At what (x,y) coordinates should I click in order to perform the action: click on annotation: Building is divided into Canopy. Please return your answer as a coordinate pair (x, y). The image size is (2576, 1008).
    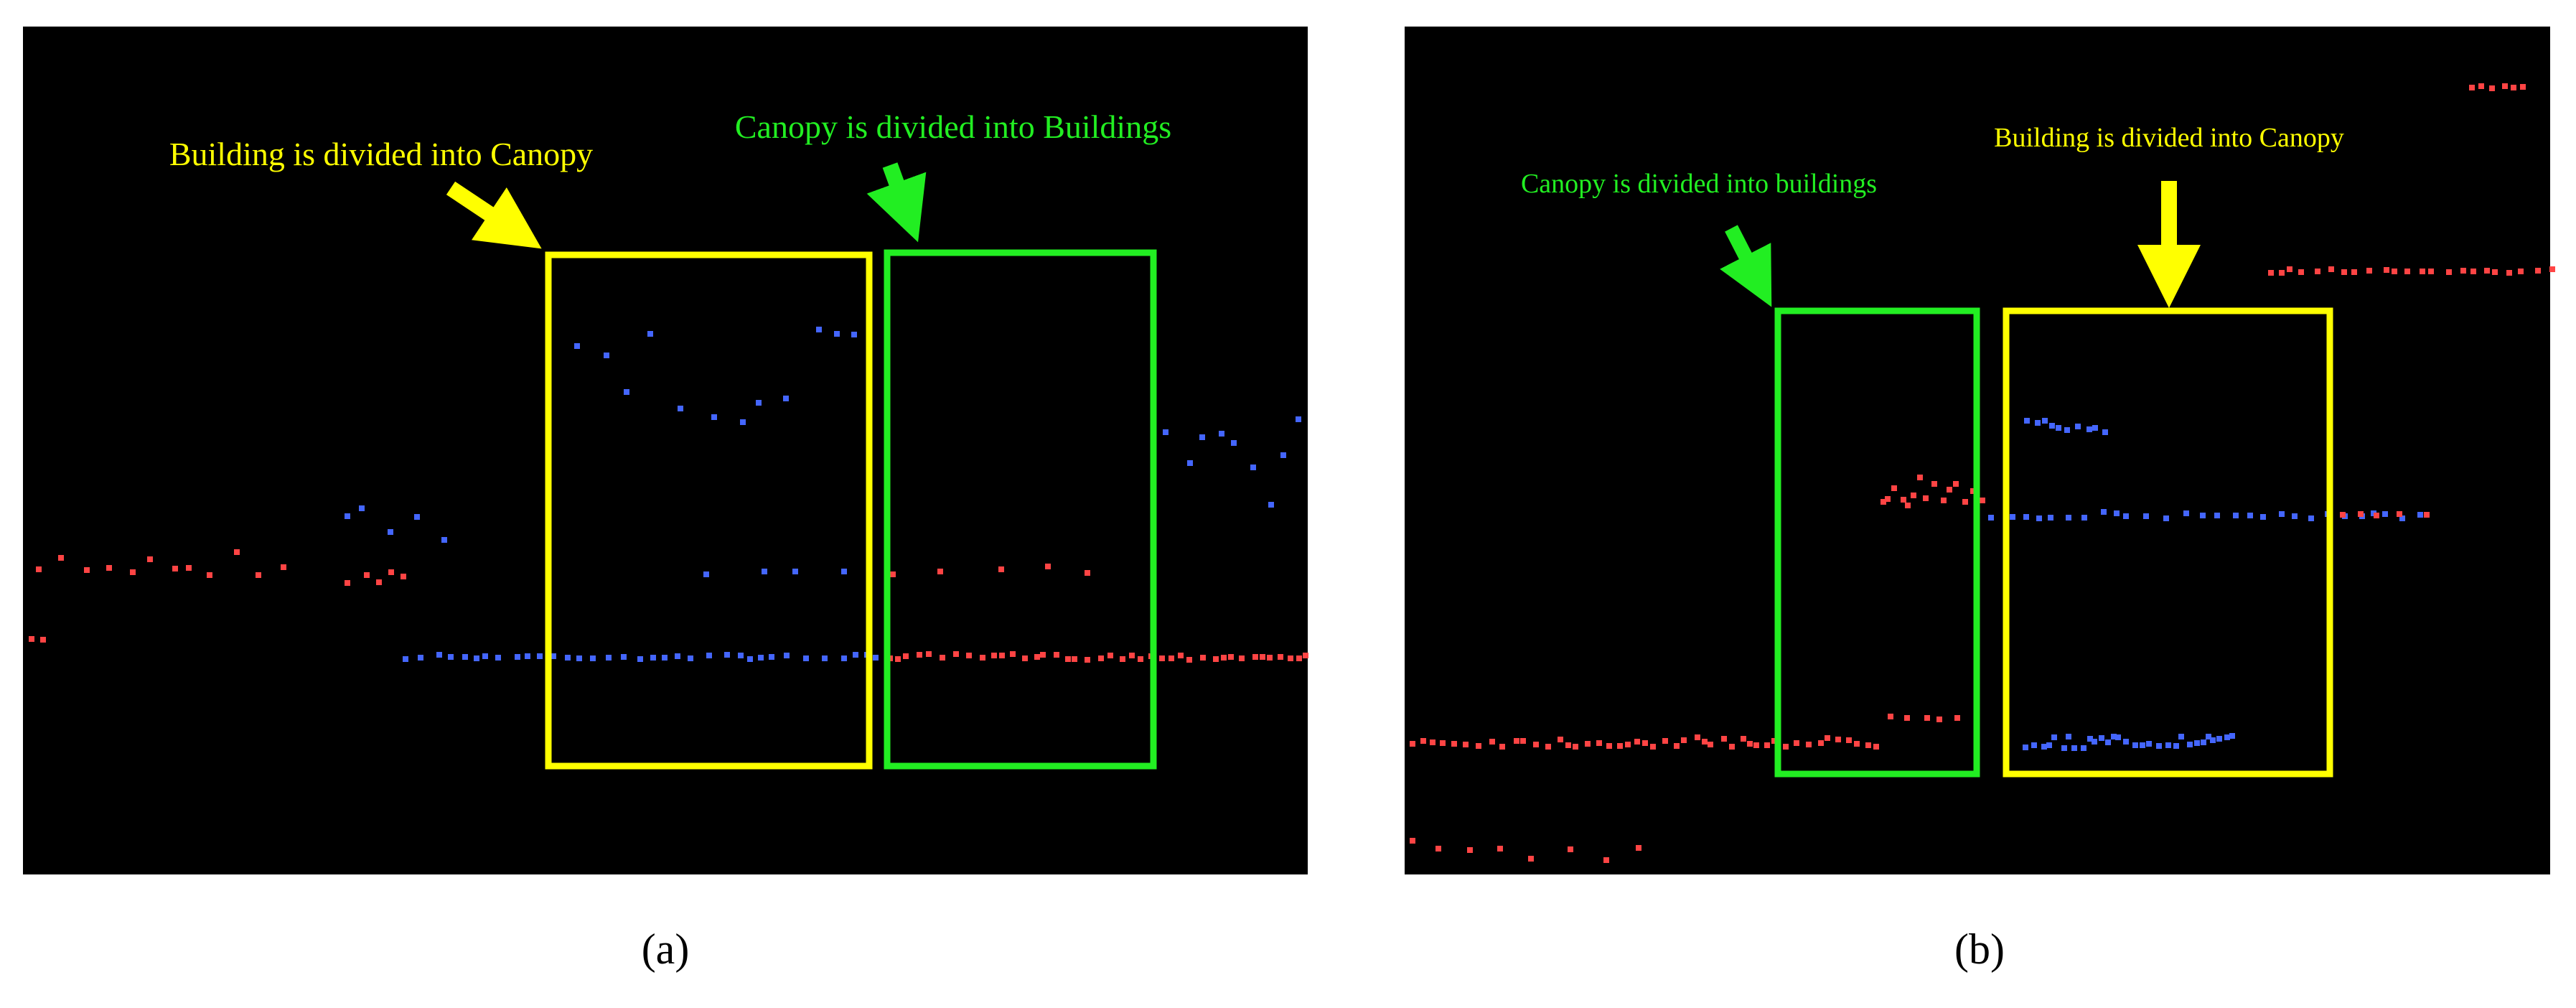
    Looking at the image, I should click on (381, 154).